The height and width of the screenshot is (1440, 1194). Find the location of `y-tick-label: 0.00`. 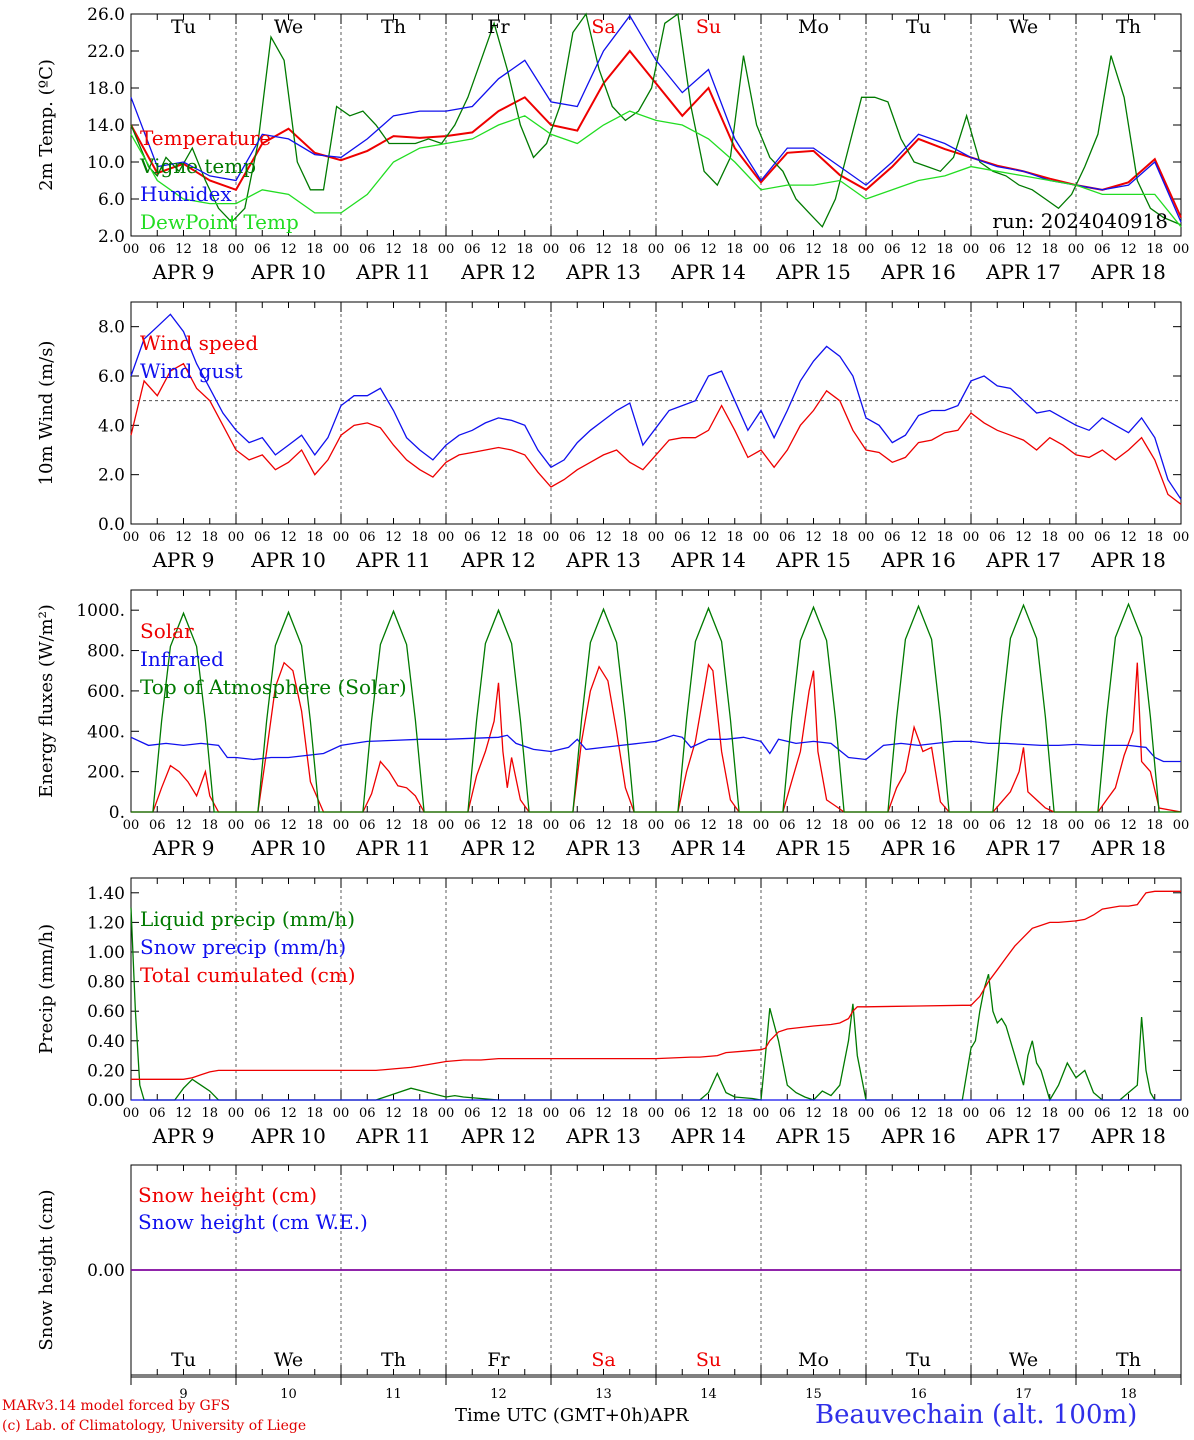

y-tick-label: 0.00 is located at coordinates (106, 1271).